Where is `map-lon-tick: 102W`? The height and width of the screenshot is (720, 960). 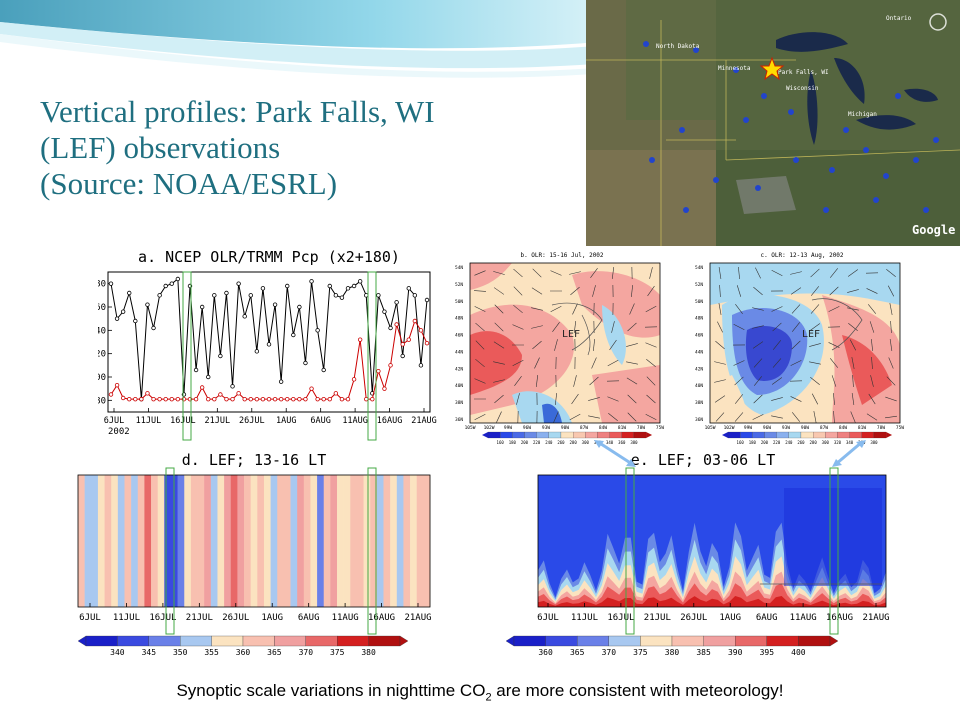 map-lon-tick: 102W is located at coordinates (489, 428).